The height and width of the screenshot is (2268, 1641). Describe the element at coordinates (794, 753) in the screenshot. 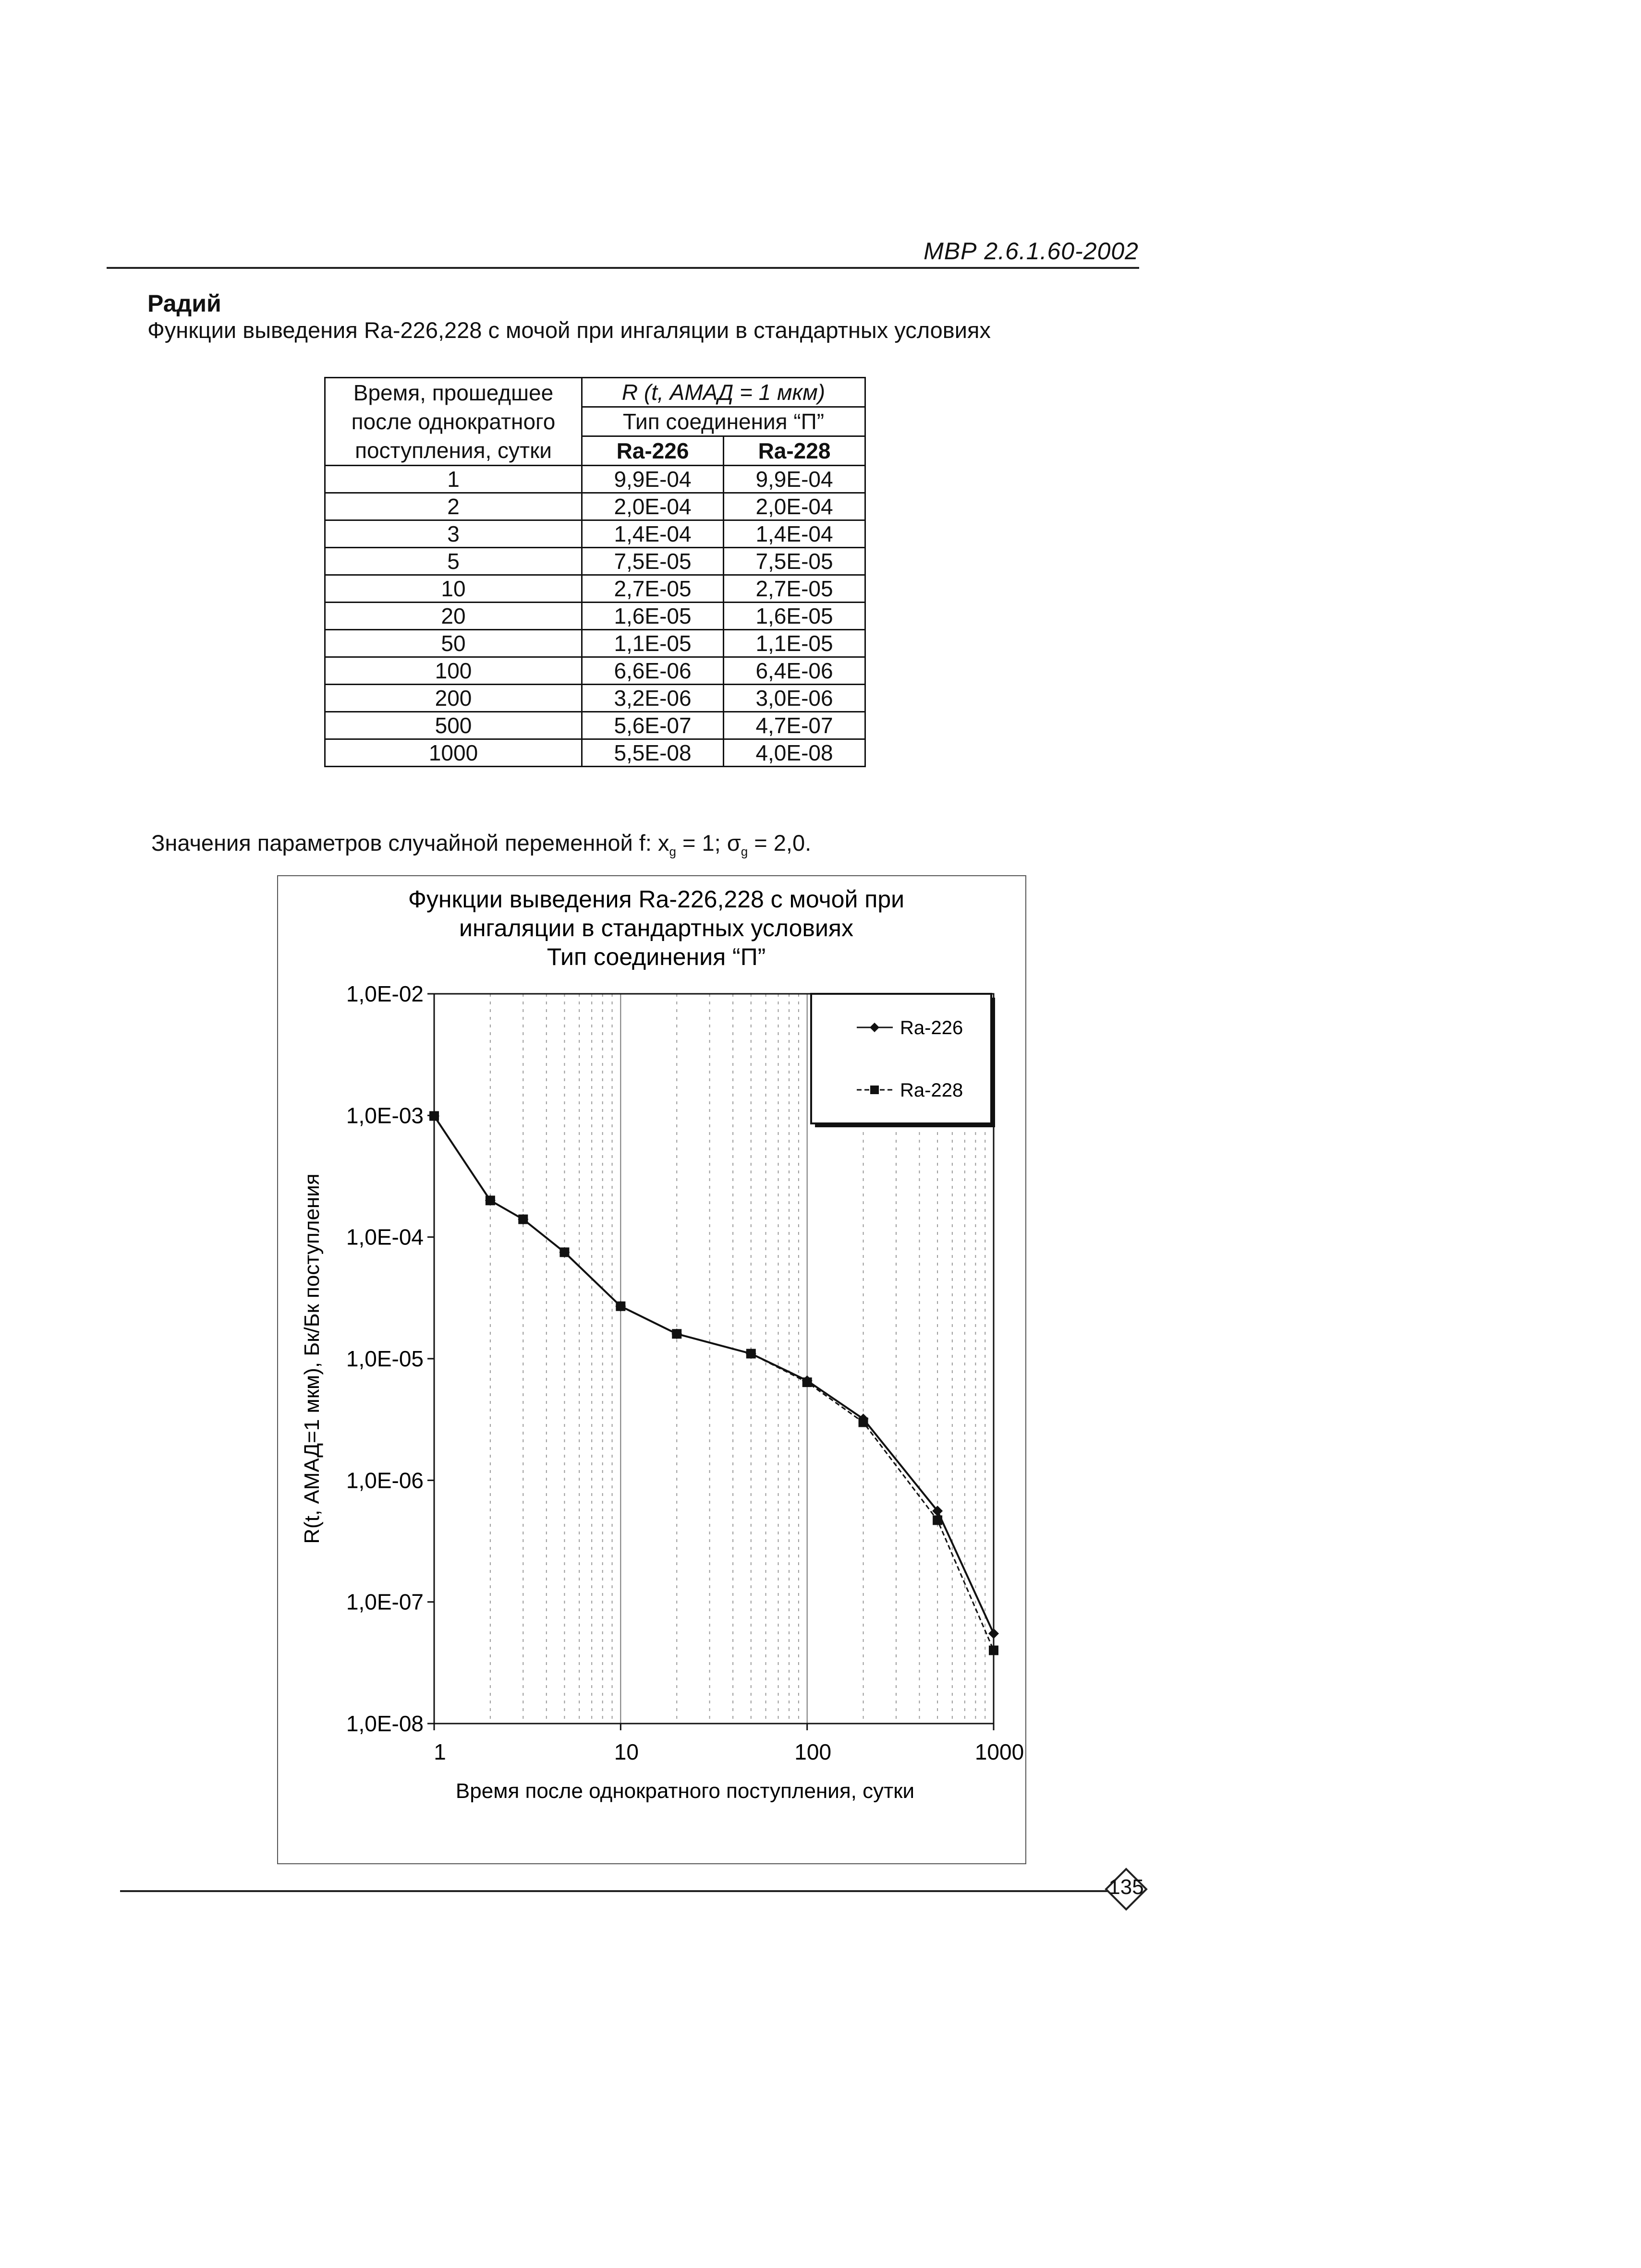

I see `ra228-cell: 4,0E-08` at that location.